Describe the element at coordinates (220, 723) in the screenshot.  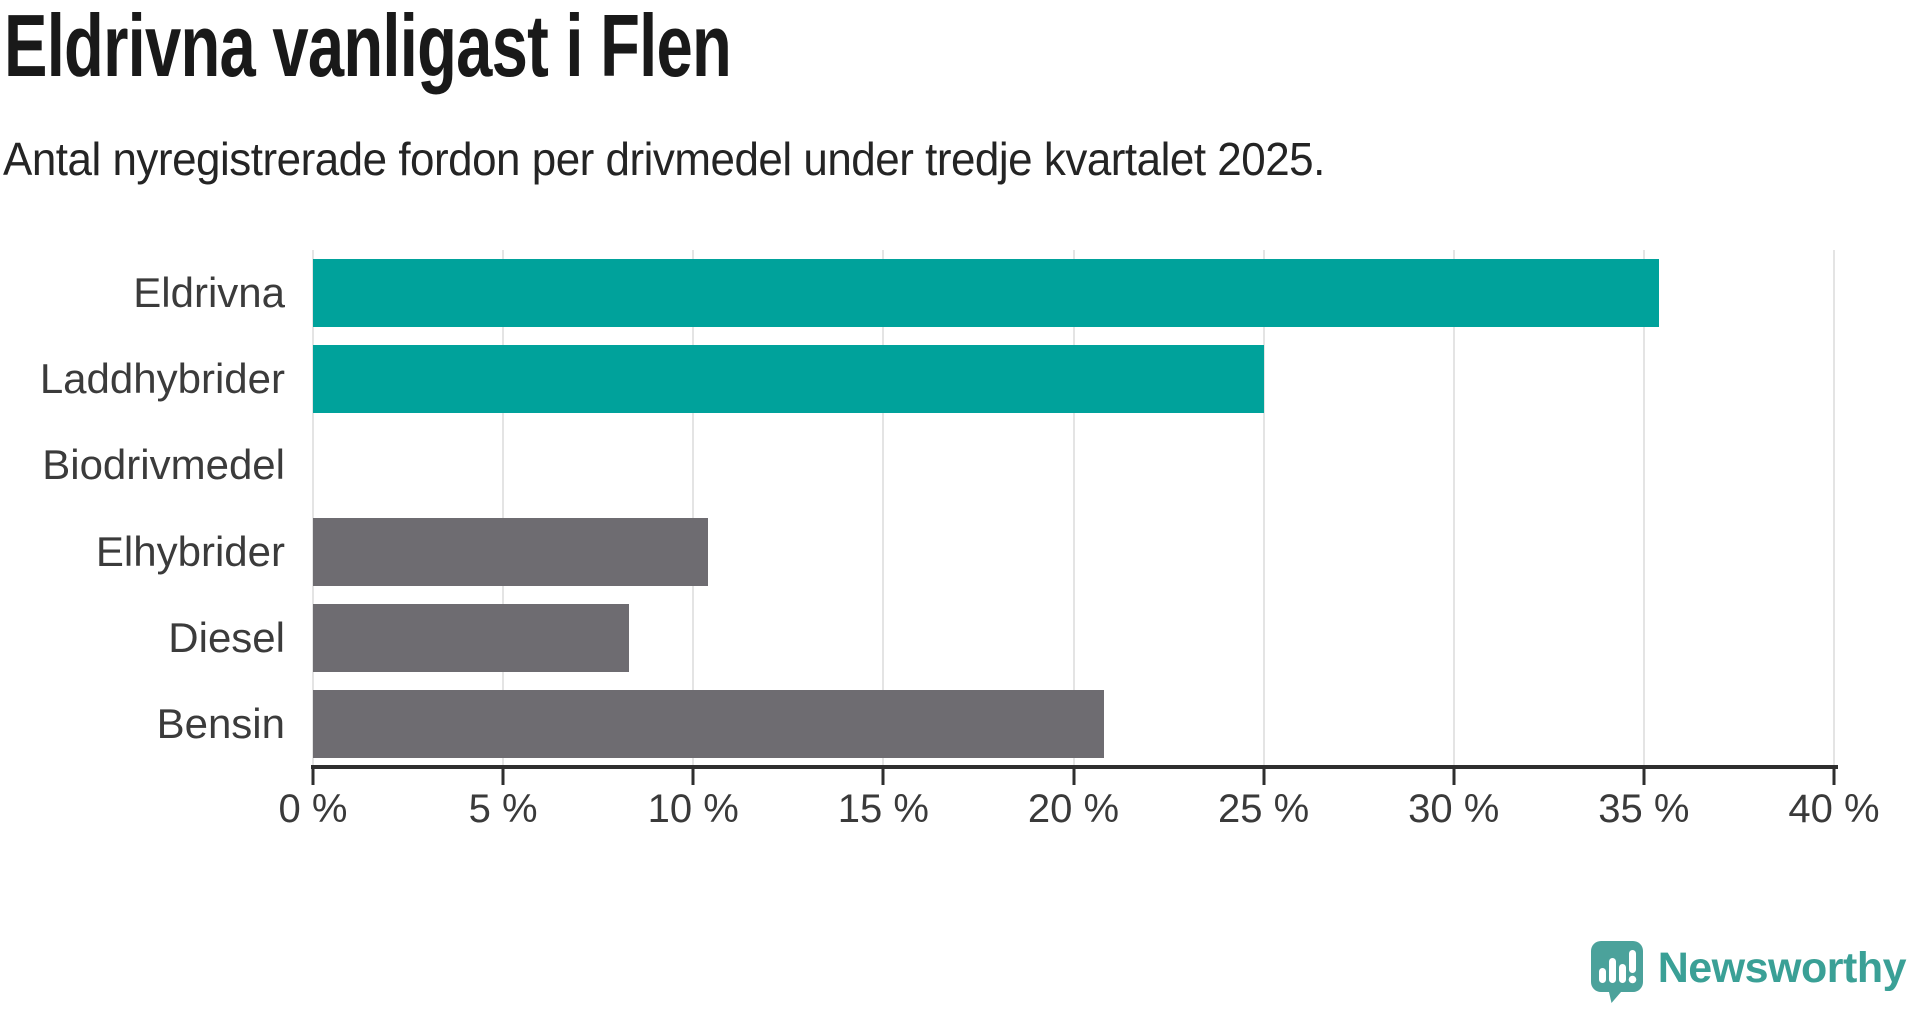
I see `category-label-bensin: Bensin` at that location.